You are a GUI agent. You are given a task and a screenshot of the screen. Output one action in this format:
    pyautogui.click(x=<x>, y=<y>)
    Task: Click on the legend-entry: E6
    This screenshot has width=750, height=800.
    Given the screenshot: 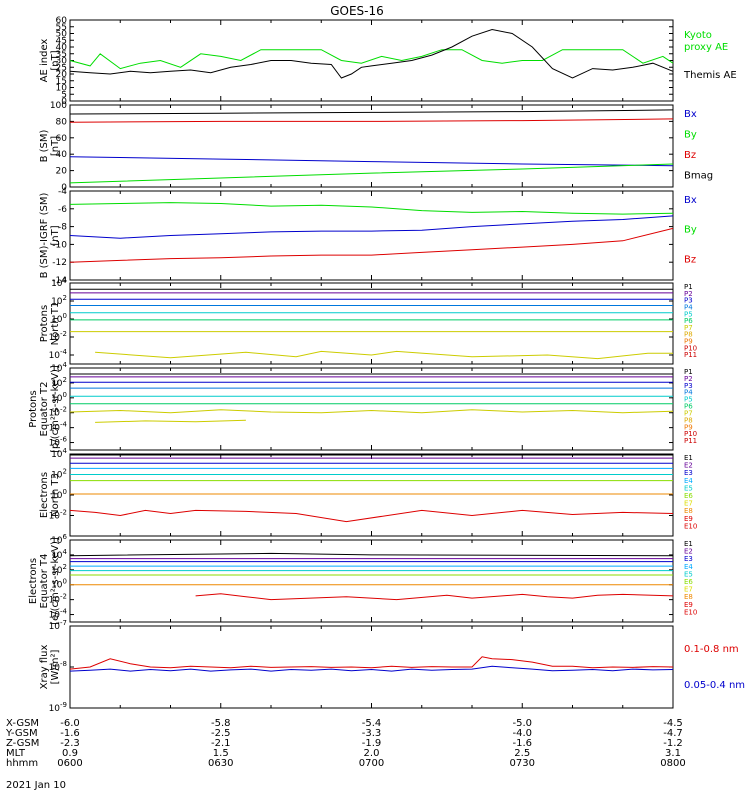 What is the action you would take?
    pyautogui.click(x=688, y=582)
    